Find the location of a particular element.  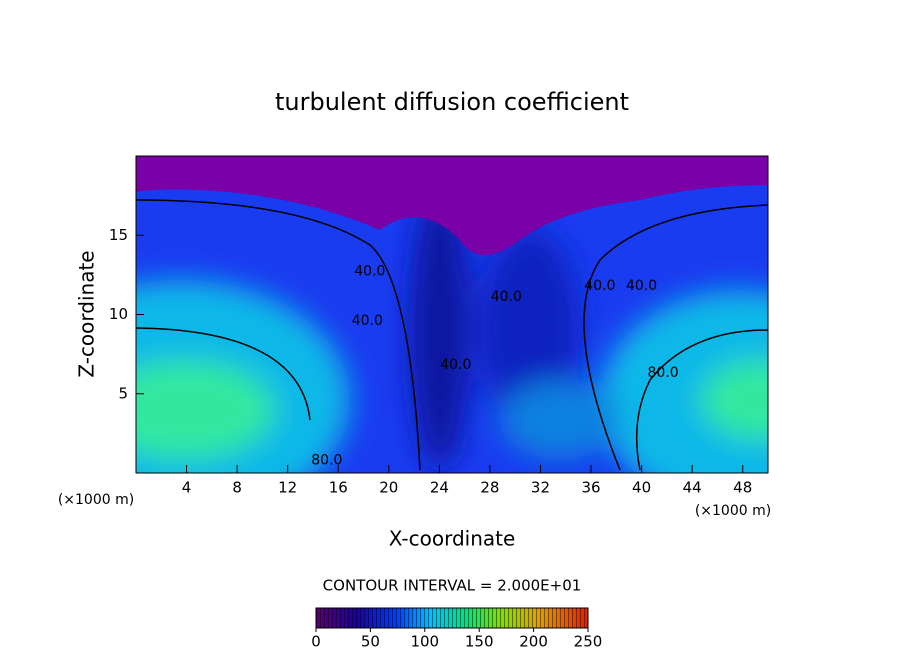

x-tick-label: 28 is located at coordinates (489, 488).